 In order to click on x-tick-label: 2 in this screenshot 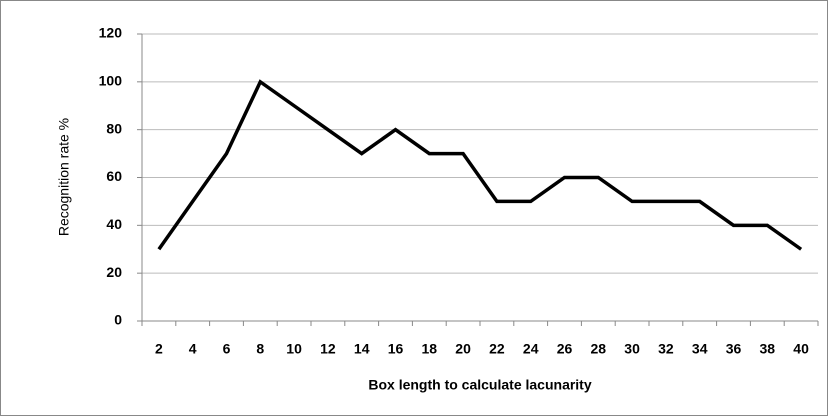, I will do `click(159, 349)`.